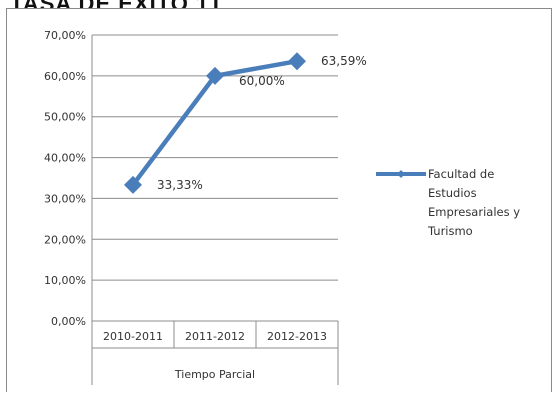  What do you see at coordinates (450, 231) in the screenshot?
I see `legend-label-line: Turismo` at bounding box center [450, 231].